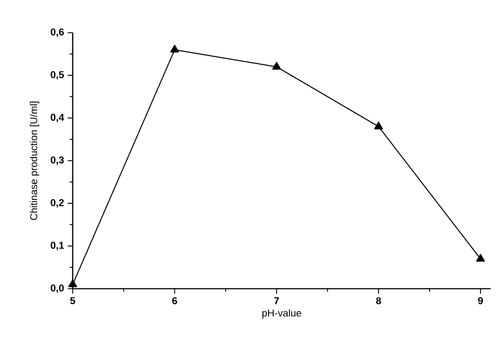 The width and height of the screenshot is (500, 338). Describe the element at coordinates (57, 288) in the screenshot. I see `y-tick-label: 0,0` at that location.